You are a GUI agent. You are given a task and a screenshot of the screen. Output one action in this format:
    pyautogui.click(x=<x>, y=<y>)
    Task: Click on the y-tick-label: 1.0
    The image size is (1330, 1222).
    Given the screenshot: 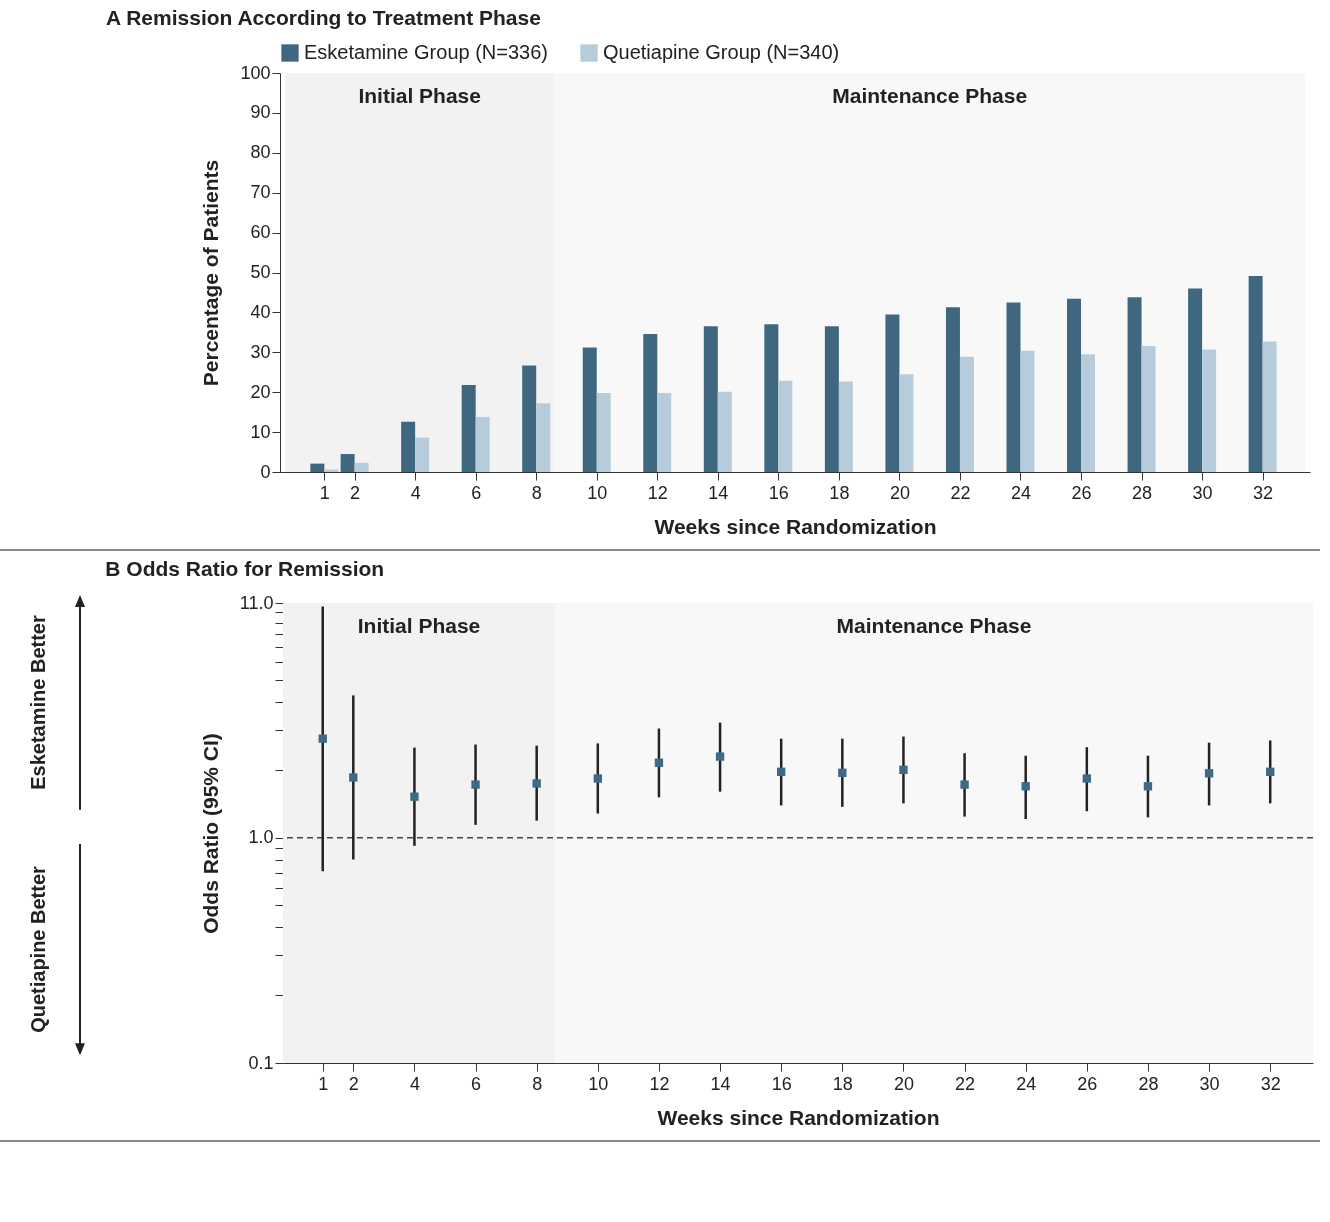 What is the action you would take?
    pyautogui.click(x=261, y=837)
    